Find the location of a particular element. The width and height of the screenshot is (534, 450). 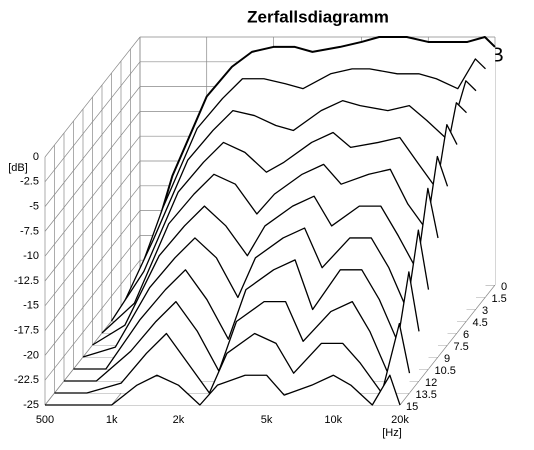

z-tick-label: 7.5 is located at coordinates (461, 347).